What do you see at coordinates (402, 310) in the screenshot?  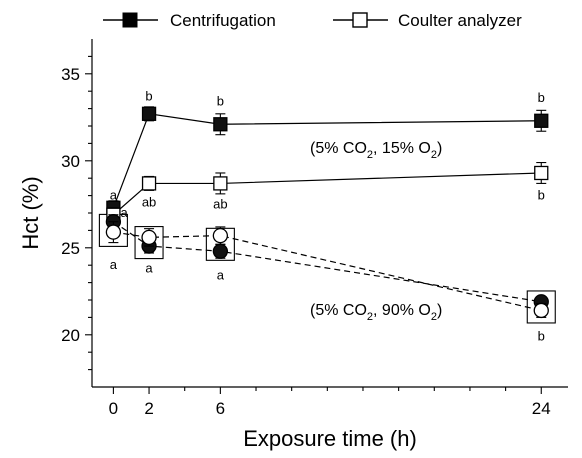 I see `cond90-mid: , 90% O` at bounding box center [402, 310].